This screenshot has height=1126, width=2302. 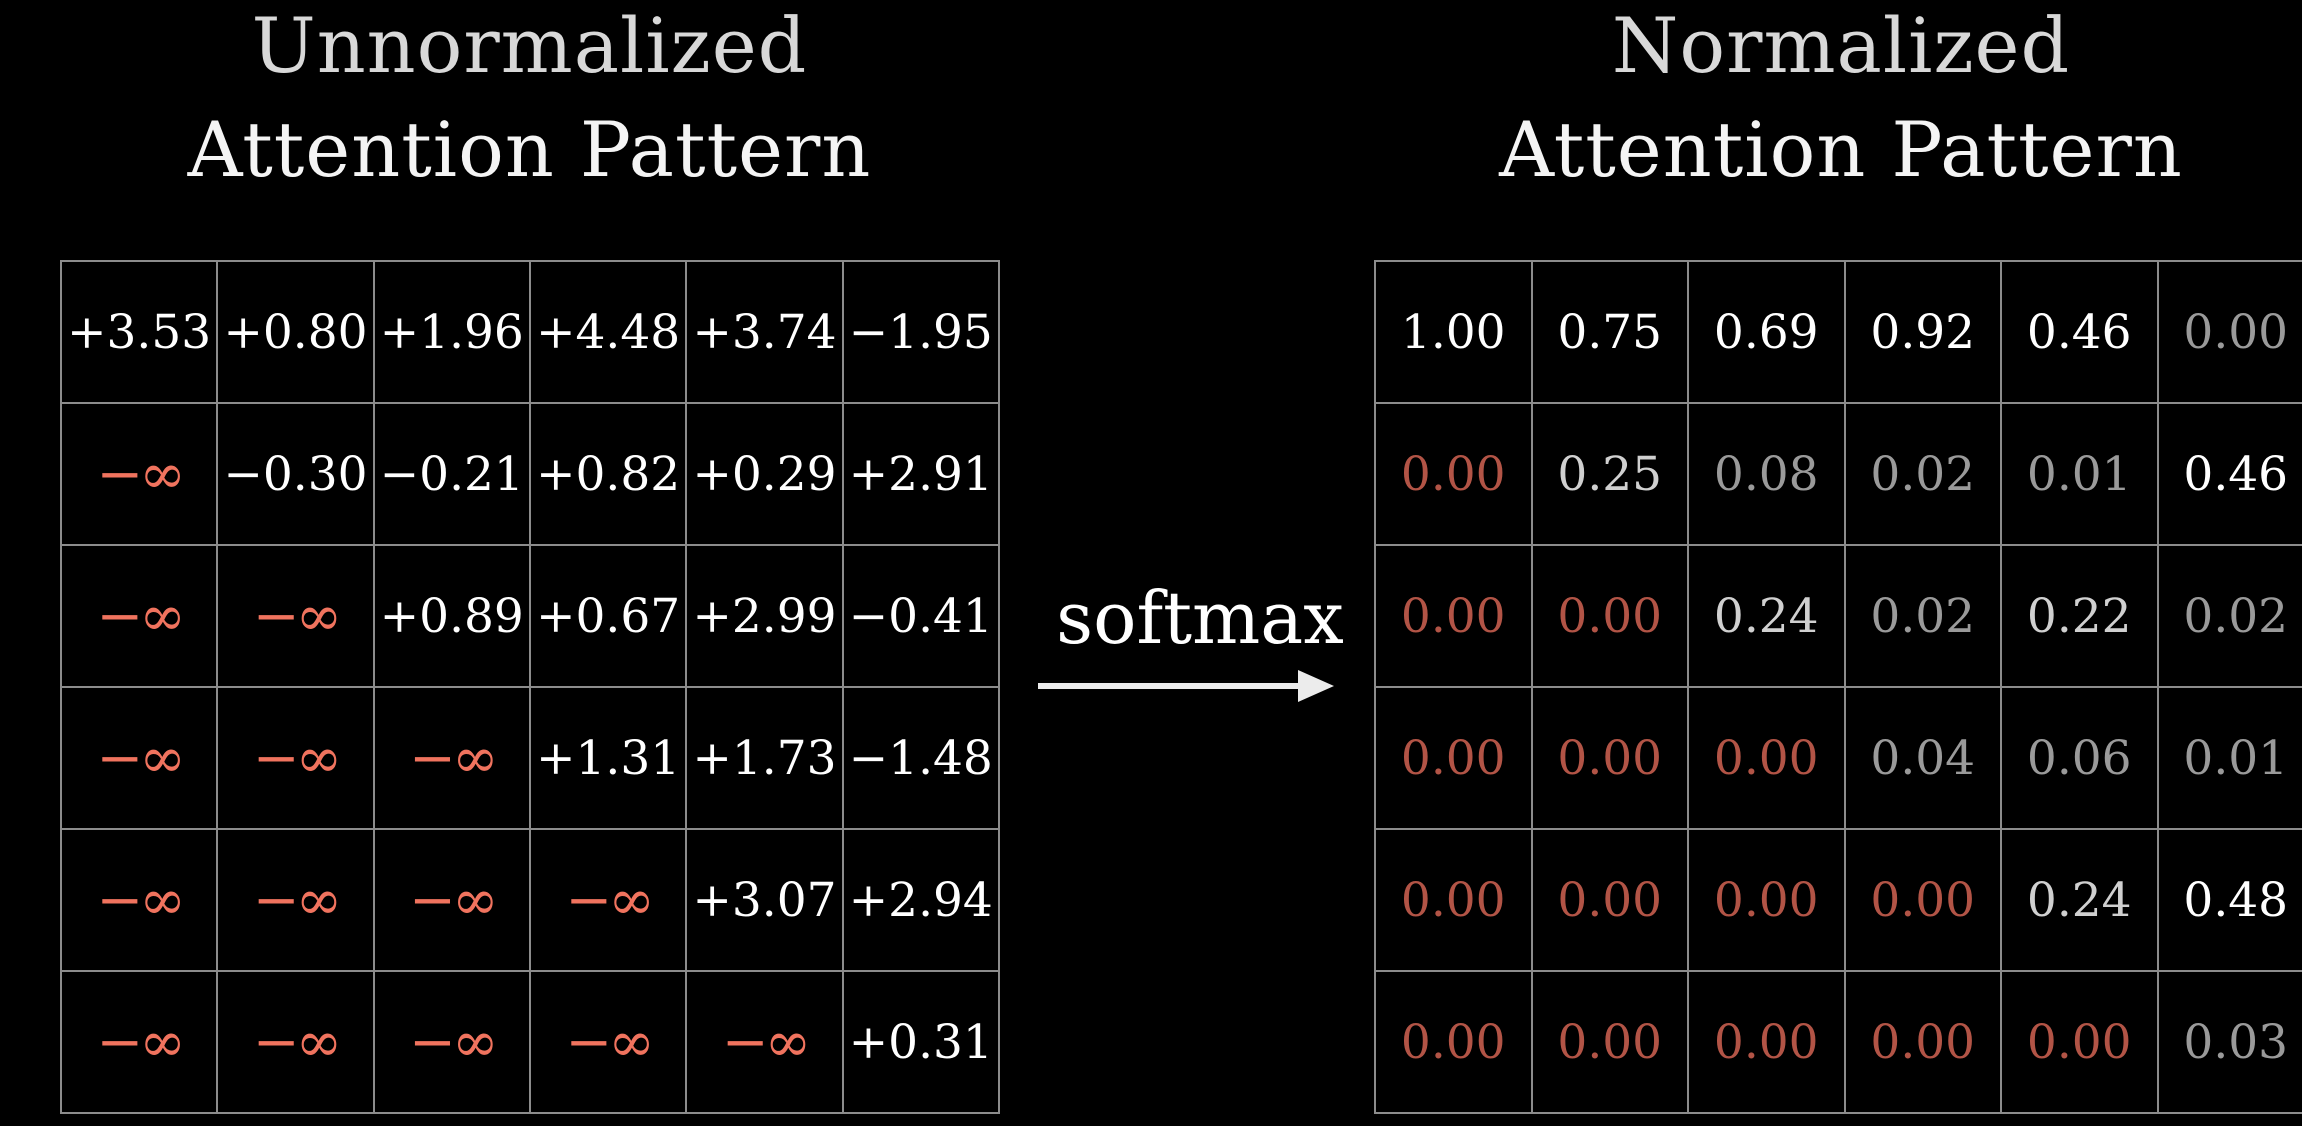 I want to click on normalized-cell: 1.00, so click(x=1454, y=333).